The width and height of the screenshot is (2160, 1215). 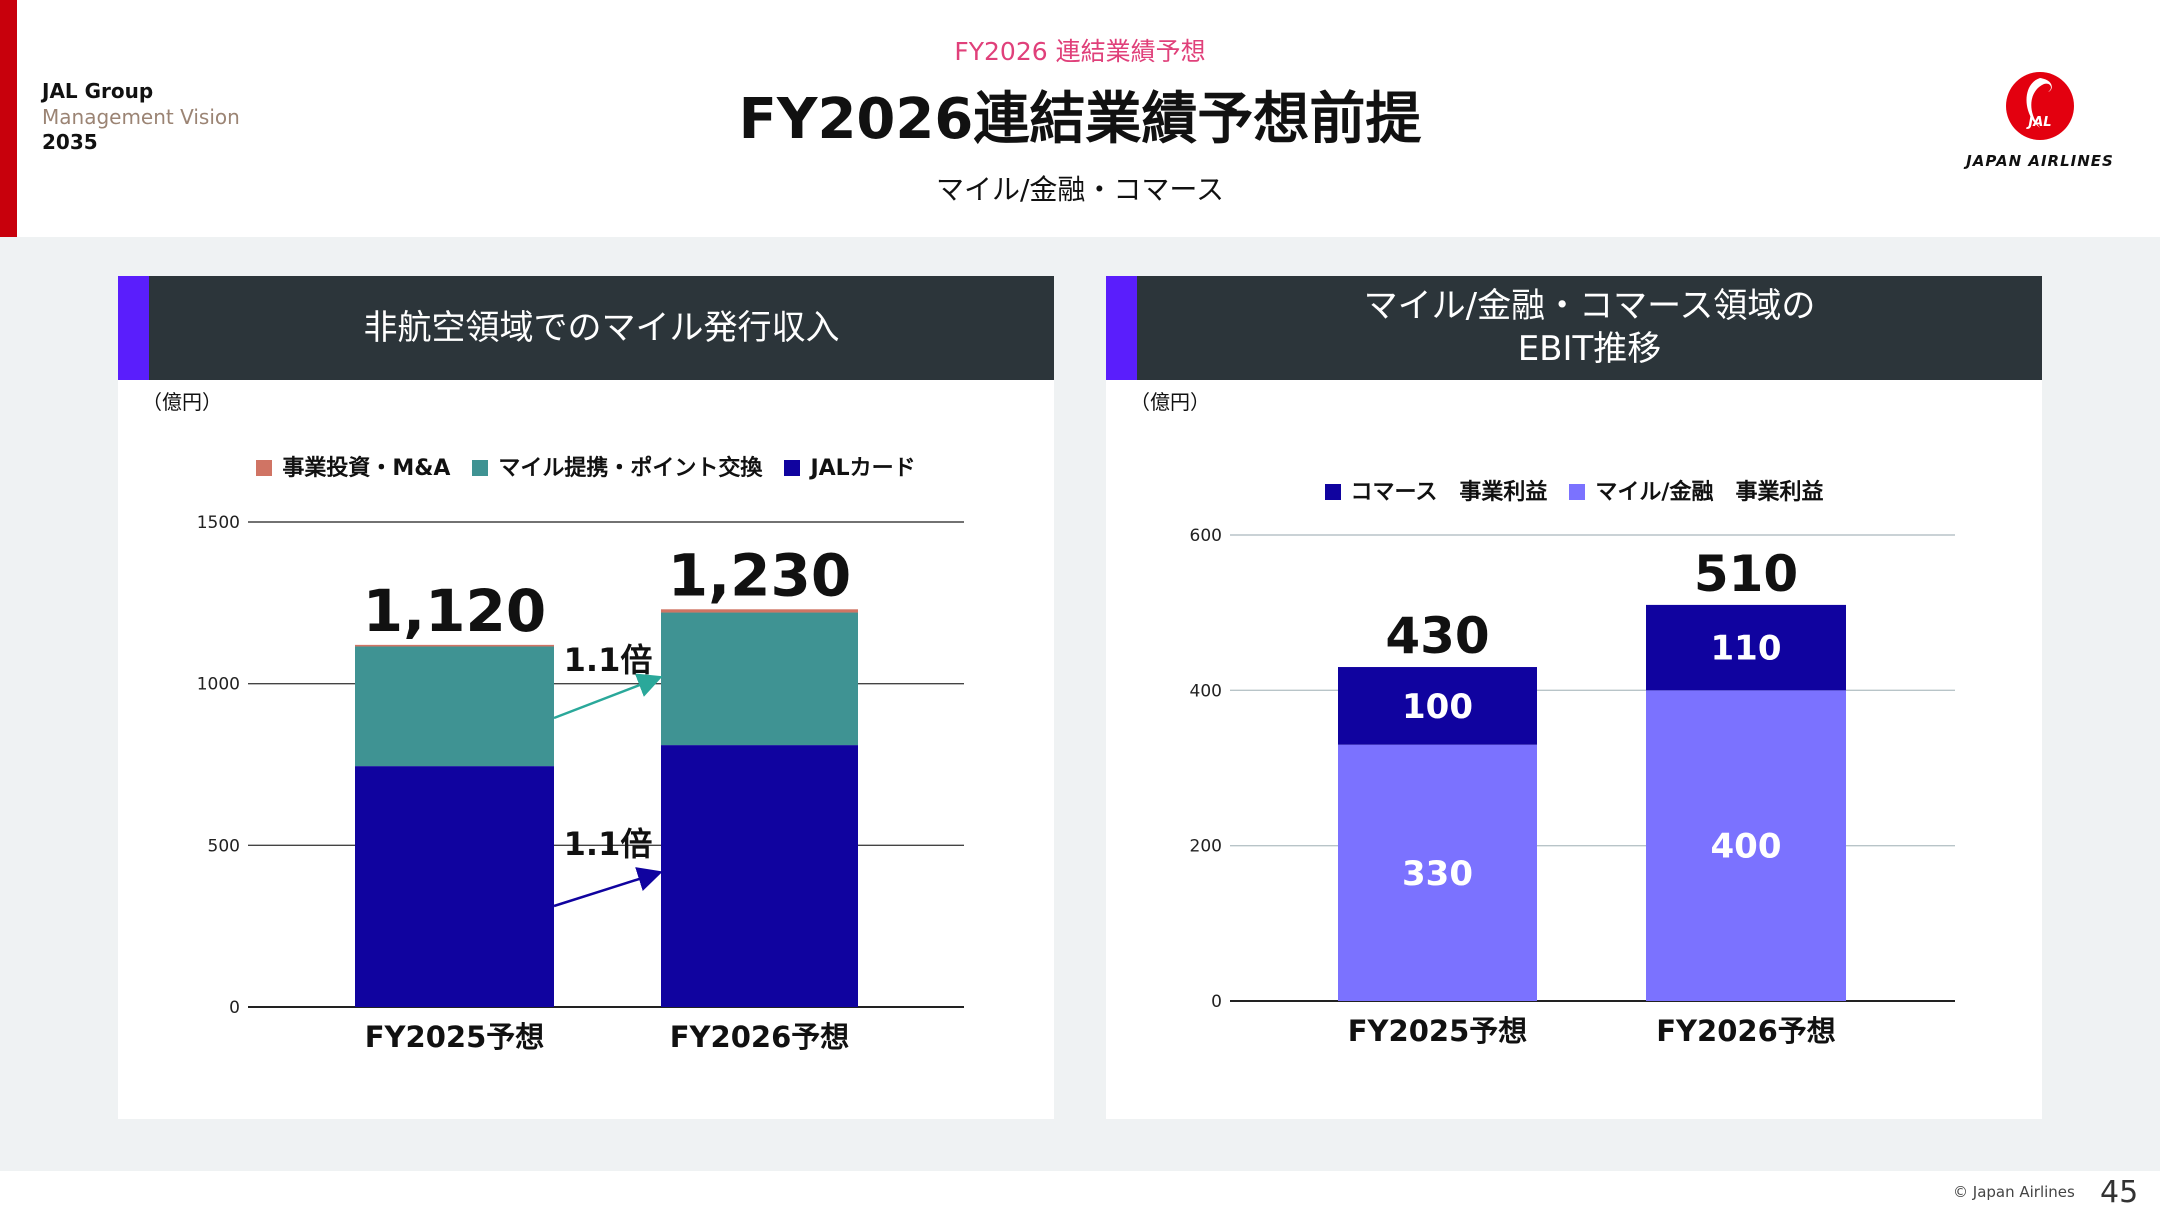 What do you see at coordinates (1080, 189) in the screenshot?
I see `section-label: マイル/金融・コマース` at bounding box center [1080, 189].